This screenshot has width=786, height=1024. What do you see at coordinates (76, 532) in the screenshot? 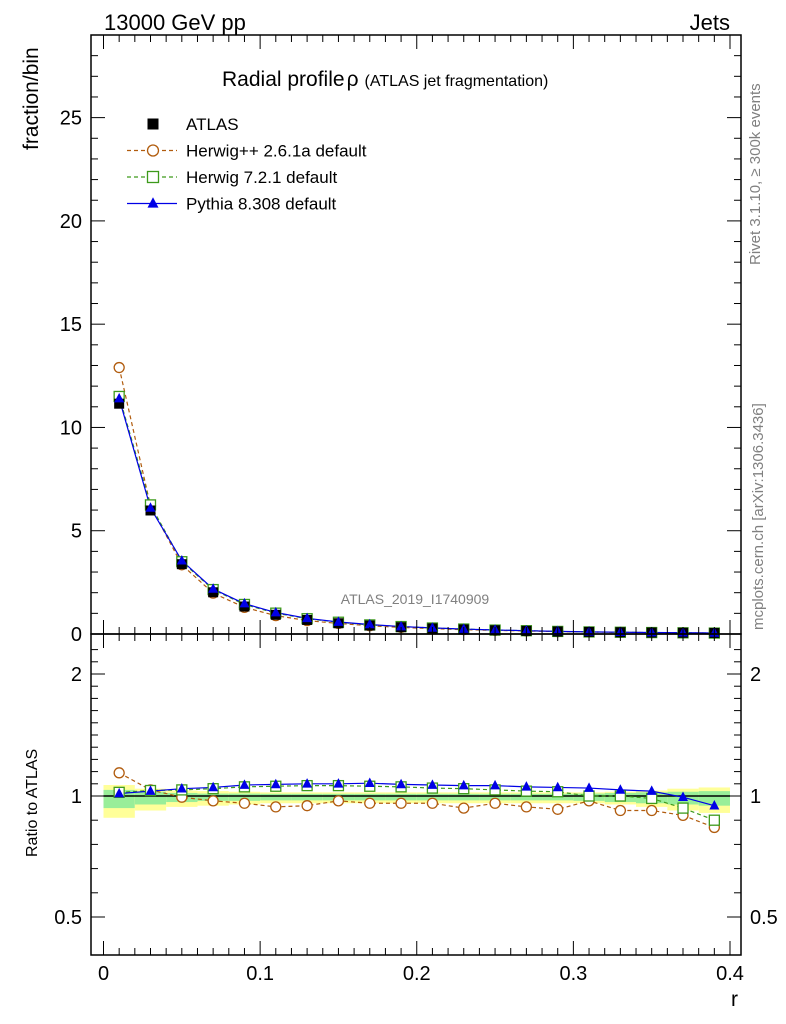
I see `main-y-tick-label: 5` at bounding box center [76, 532].